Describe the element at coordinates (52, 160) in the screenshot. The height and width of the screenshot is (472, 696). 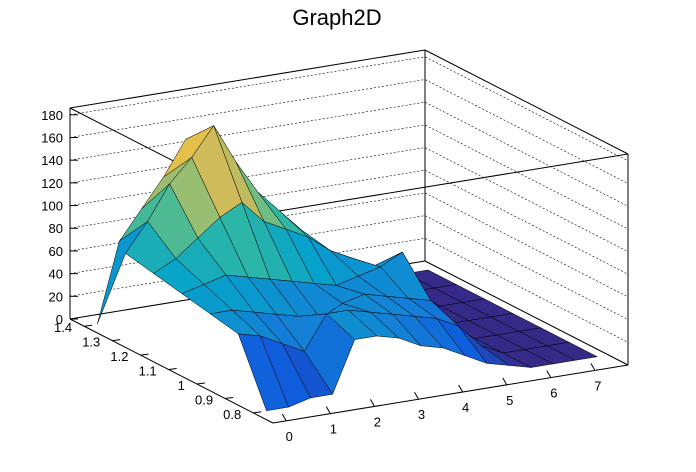
I see `z-tick-label: 140` at that location.